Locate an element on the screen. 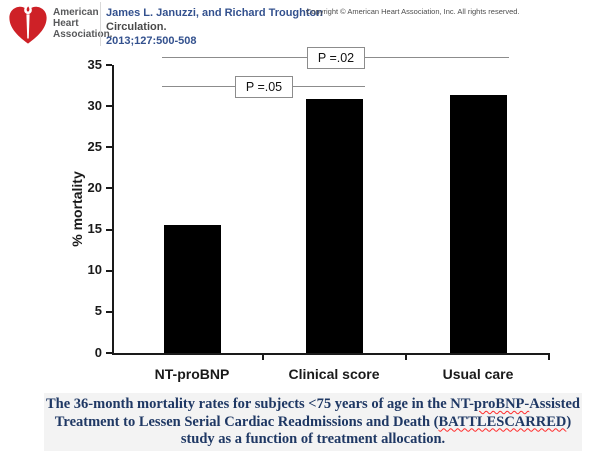 This screenshot has width=616, height=451. caption-text: ) is located at coordinates (569, 421).